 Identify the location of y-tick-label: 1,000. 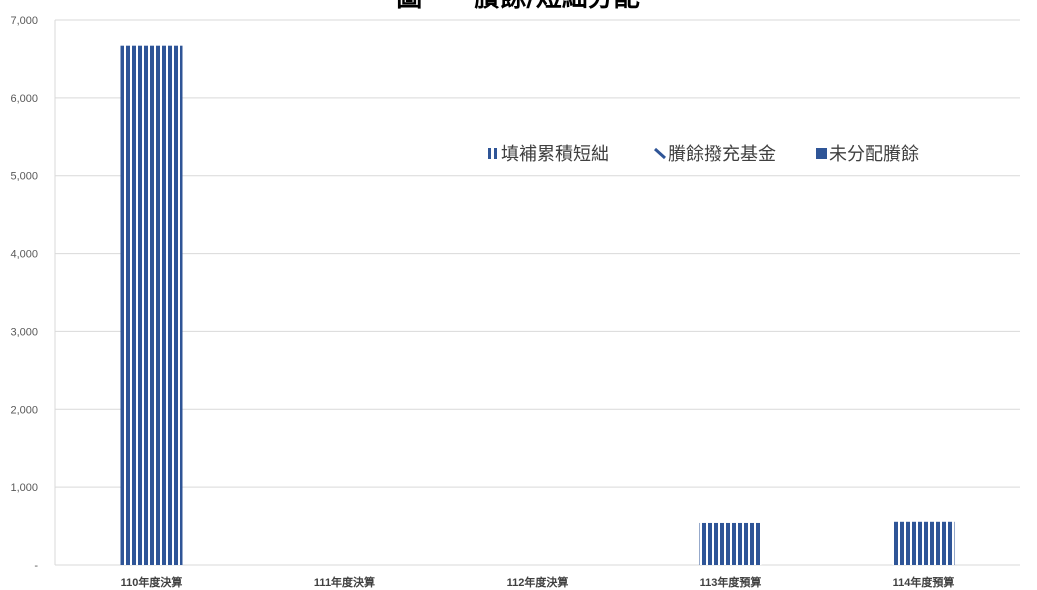
(24, 488).